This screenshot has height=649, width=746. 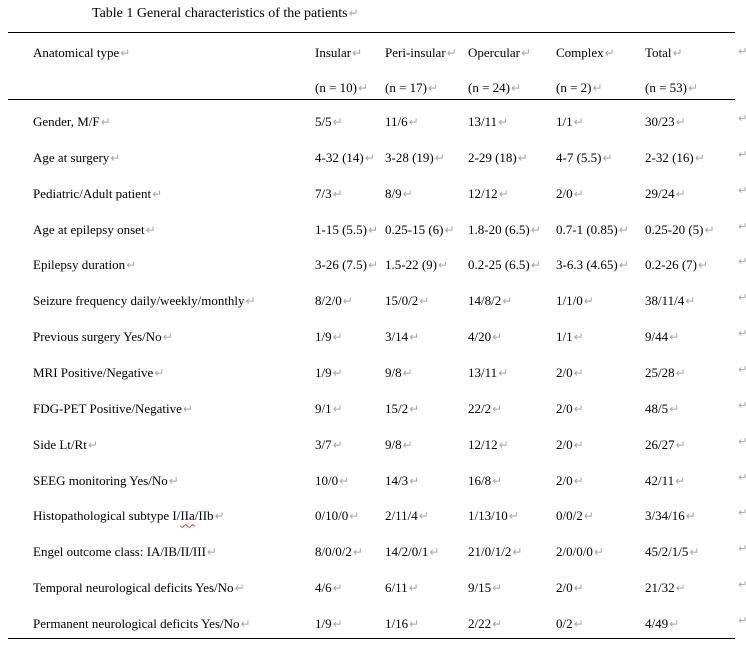 What do you see at coordinates (670, 301) in the screenshot?
I see `cell-value: 38/11/4↵` at bounding box center [670, 301].